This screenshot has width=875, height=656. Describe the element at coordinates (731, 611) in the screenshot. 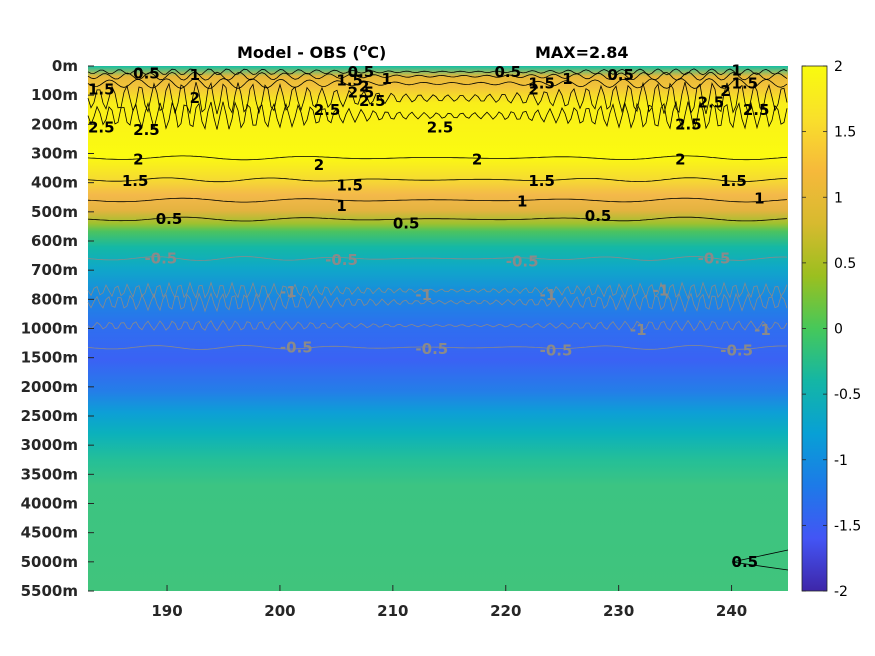

I see `x-tick-label: 240` at that location.